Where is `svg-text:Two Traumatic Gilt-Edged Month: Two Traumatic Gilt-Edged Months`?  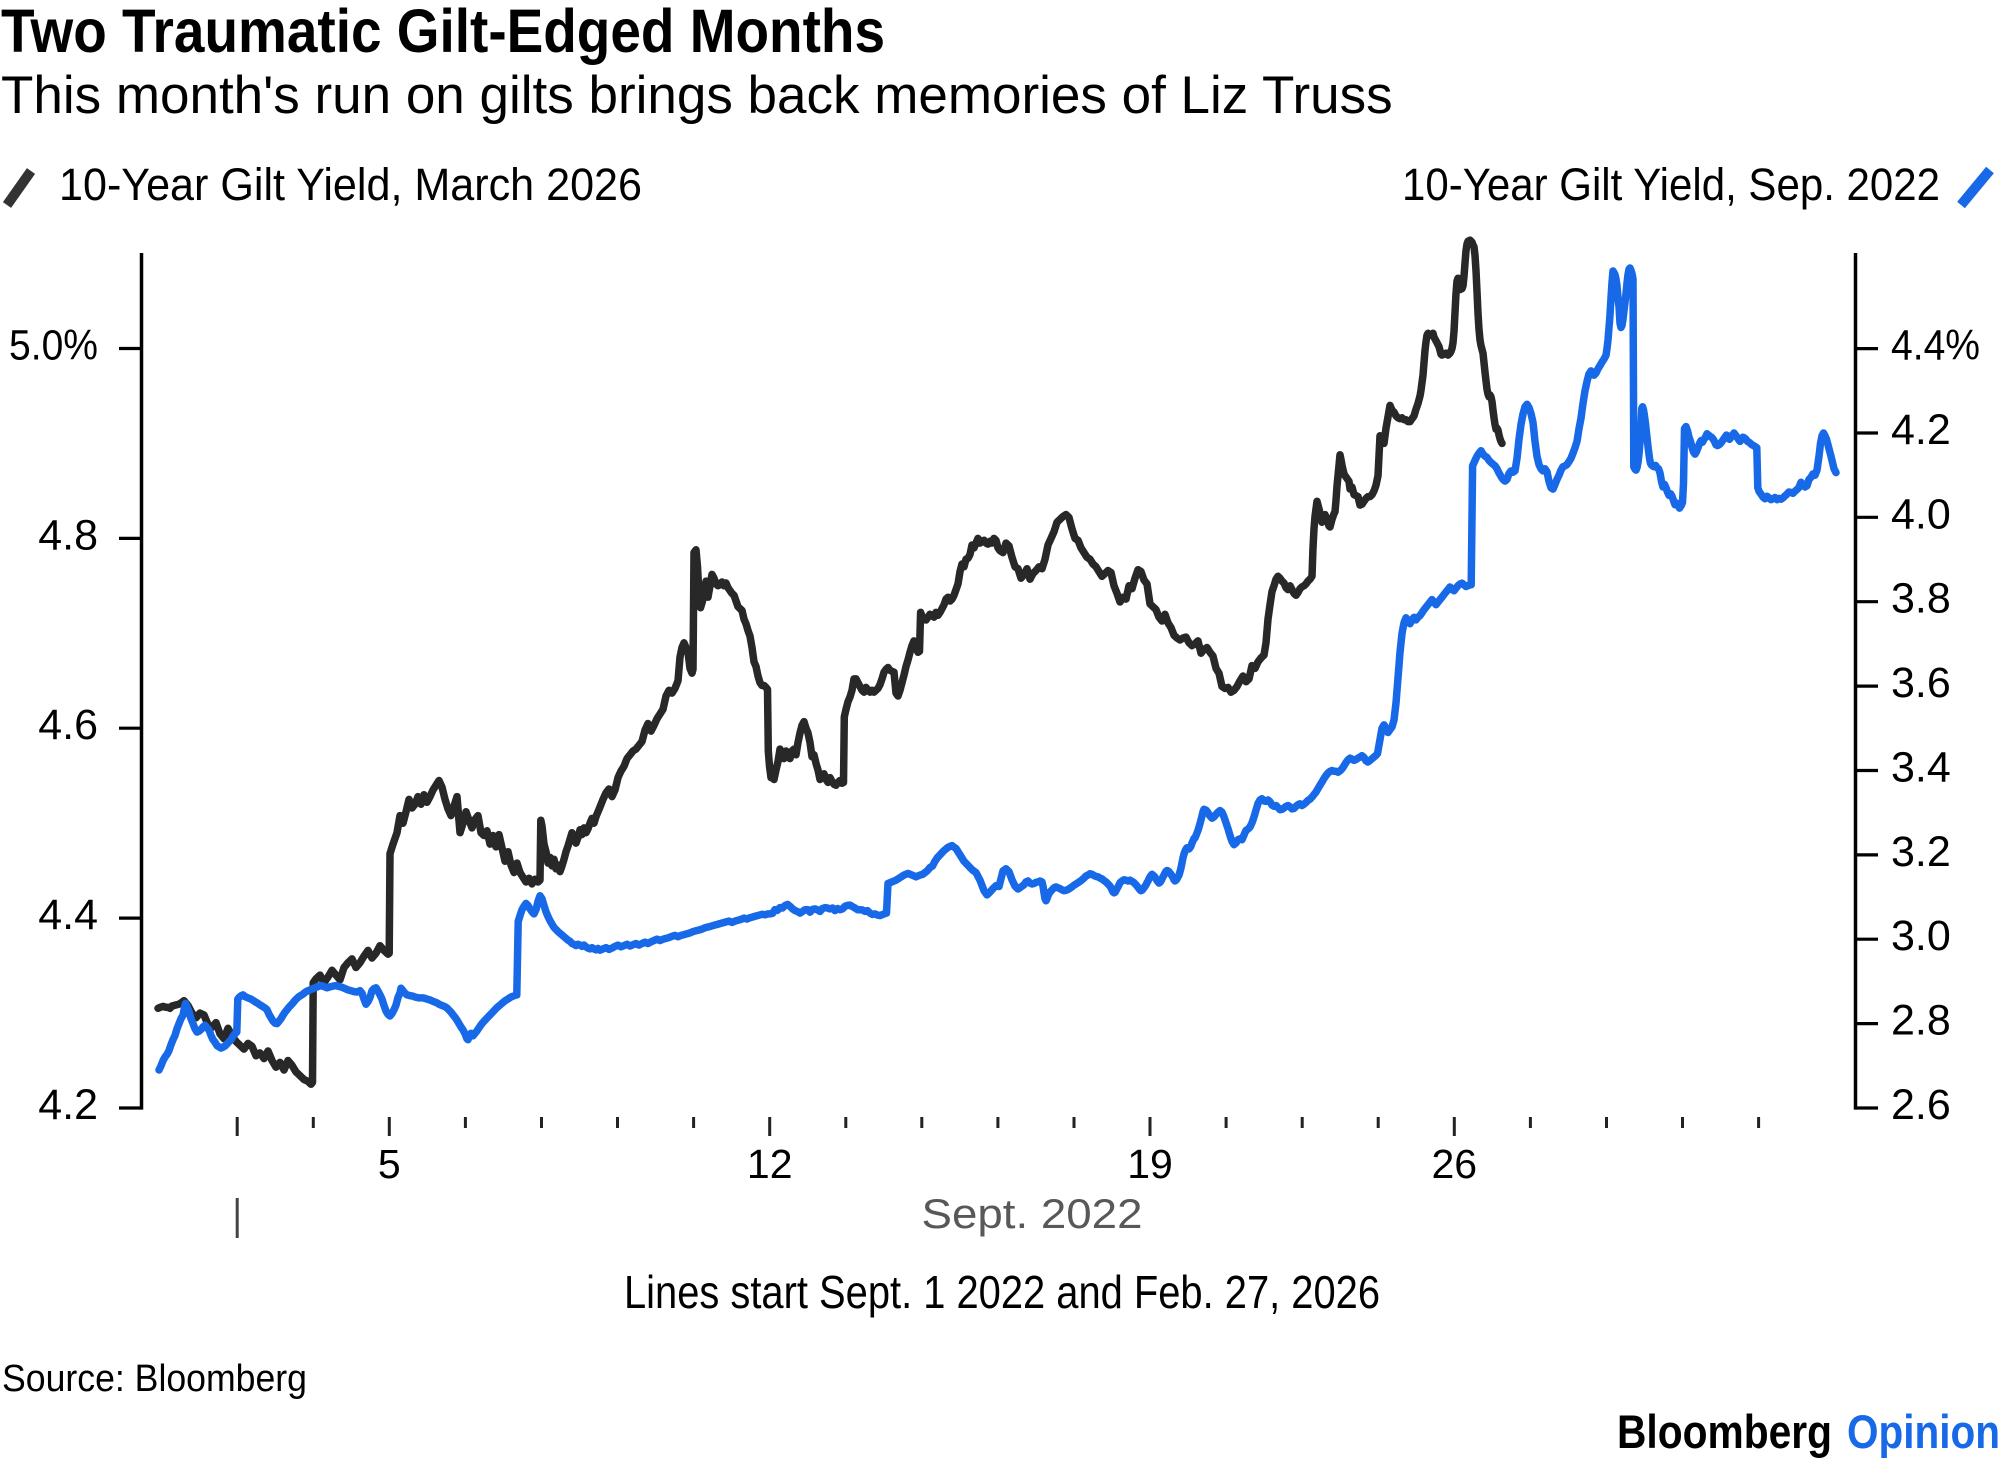 svg-text:Two Traumatic Gilt-Edged Month: Two Traumatic Gilt-Edged Months is located at coordinates (443, 32).